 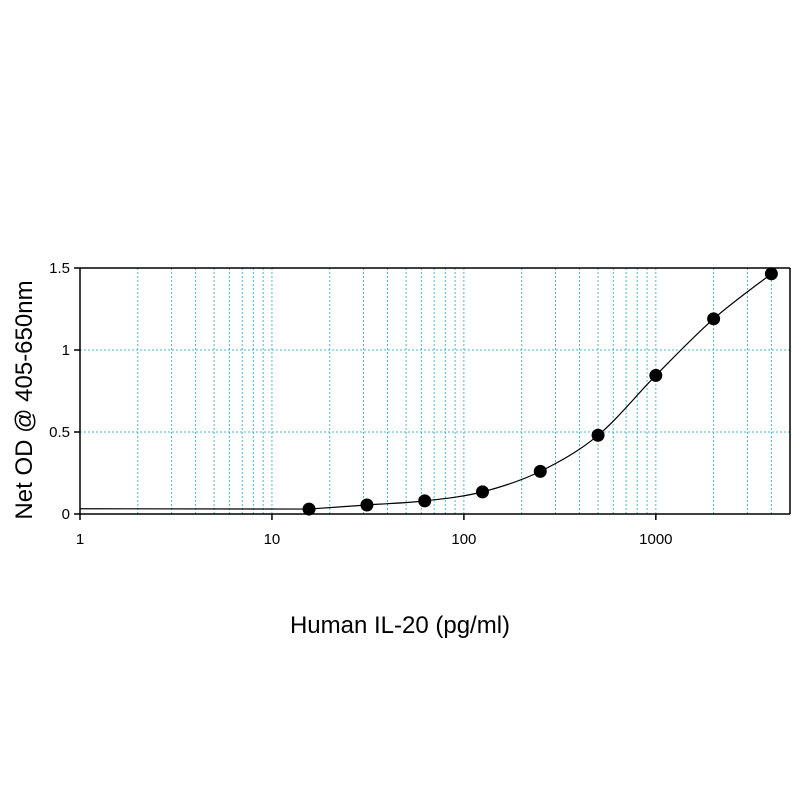 What do you see at coordinates (655, 539) in the screenshot?
I see `x-tick-label-3: 1000` at bounding box center [655, 539].